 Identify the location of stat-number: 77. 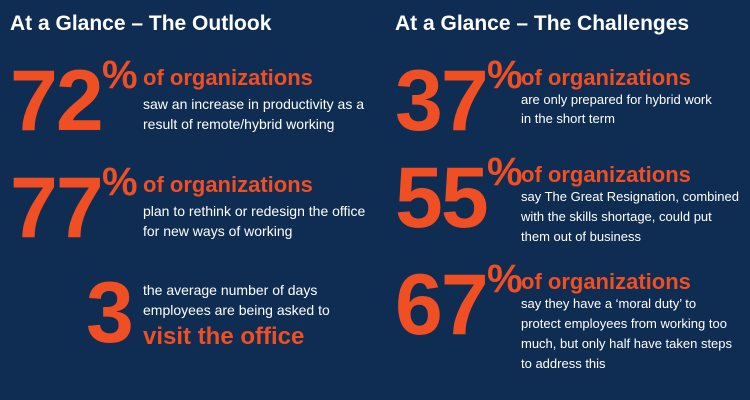
(57, 208).